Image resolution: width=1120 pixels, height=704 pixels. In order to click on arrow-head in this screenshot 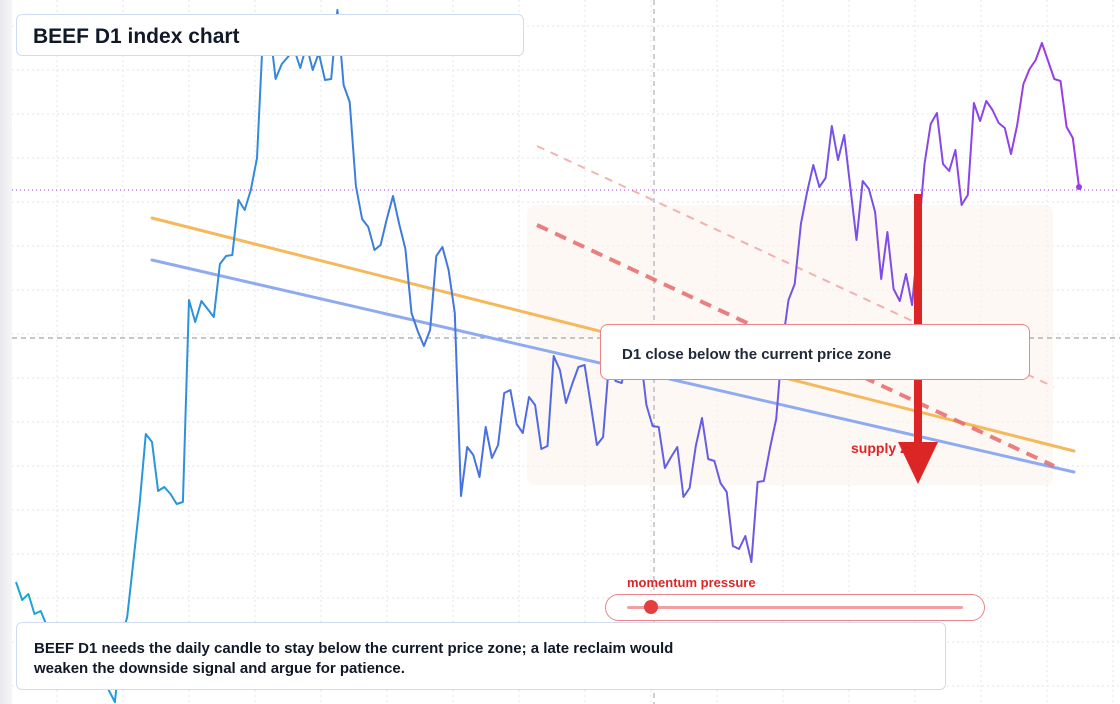, I will do `click(918, 463)`.